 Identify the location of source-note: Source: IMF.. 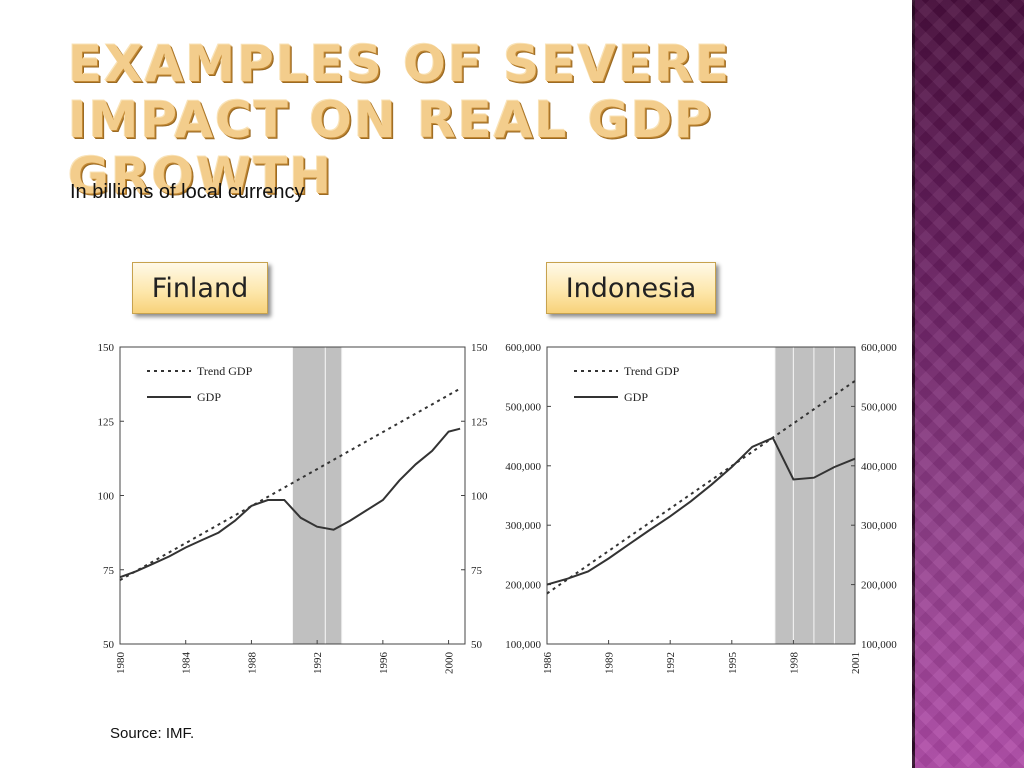
(152, 733).